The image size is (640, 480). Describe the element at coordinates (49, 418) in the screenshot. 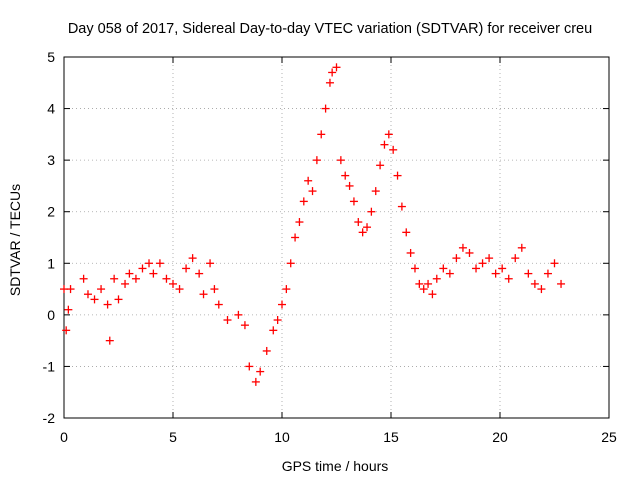

I see `y-tick-label: -2` at that location.